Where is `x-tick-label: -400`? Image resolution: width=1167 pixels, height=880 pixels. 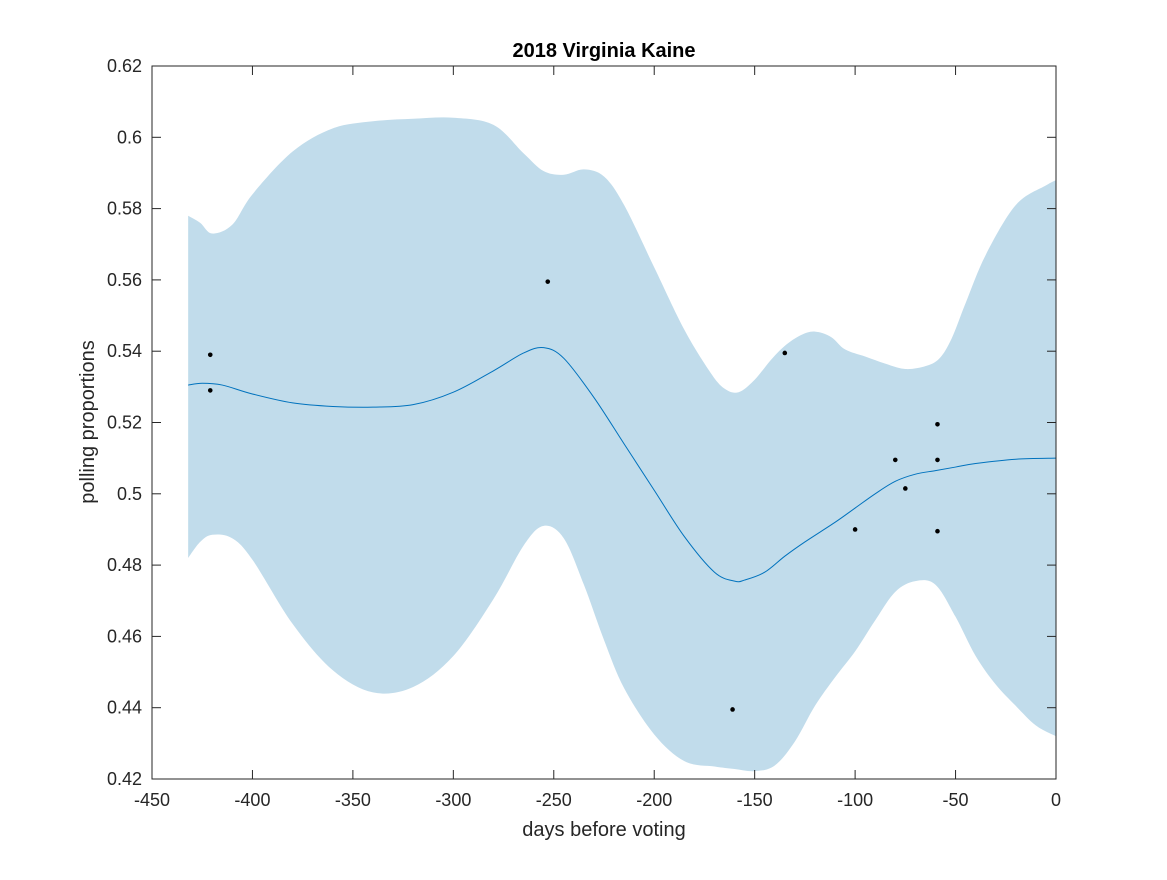 x-tick-label: -400 is located at coordinates (252, 800).